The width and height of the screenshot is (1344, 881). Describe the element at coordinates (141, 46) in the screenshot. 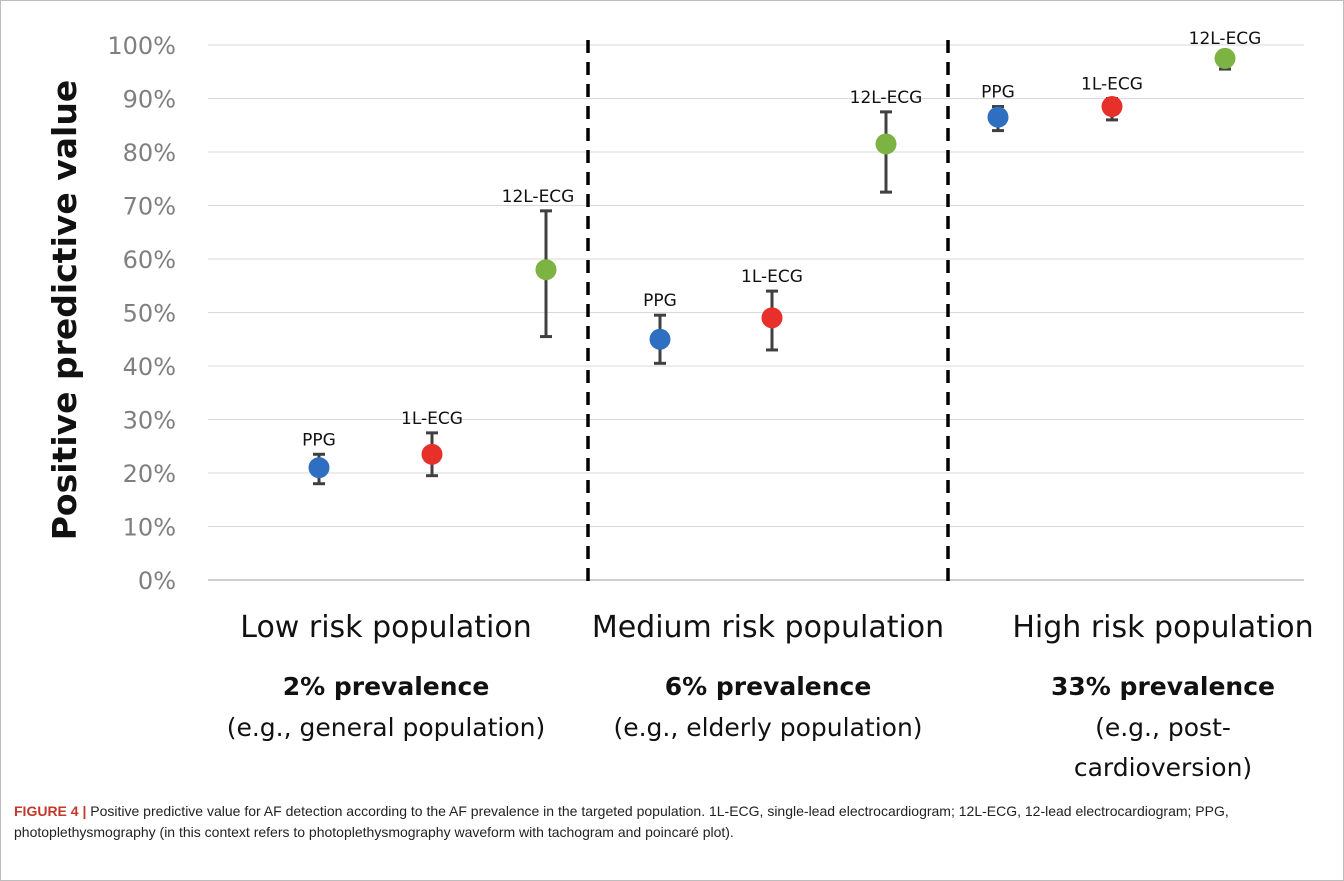

I see `y-tick-label: 100%` at that location.